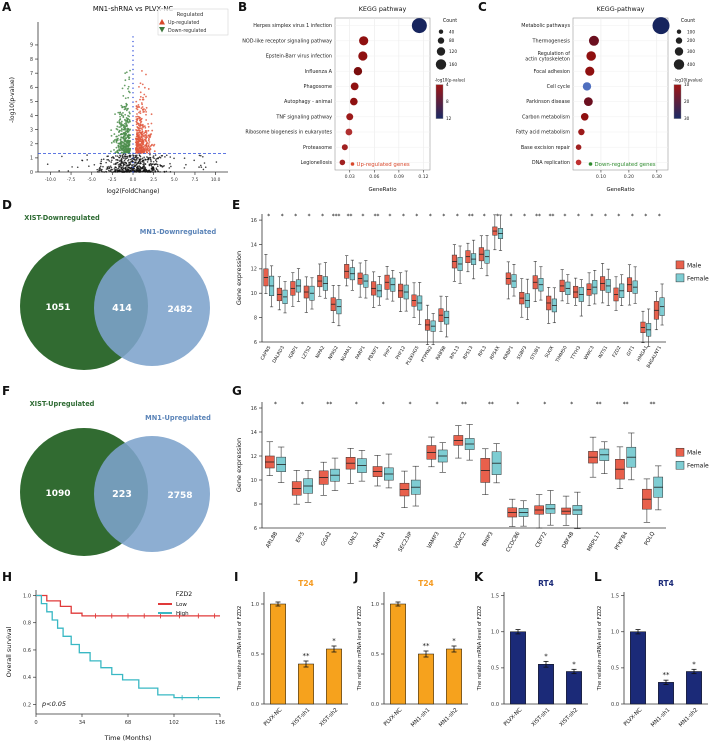 This screenshot has height=748, width=715. Describe the element at coordinates (545, 26) in the screenshot. I see `svg-text: Metabolic pathways` at that location.